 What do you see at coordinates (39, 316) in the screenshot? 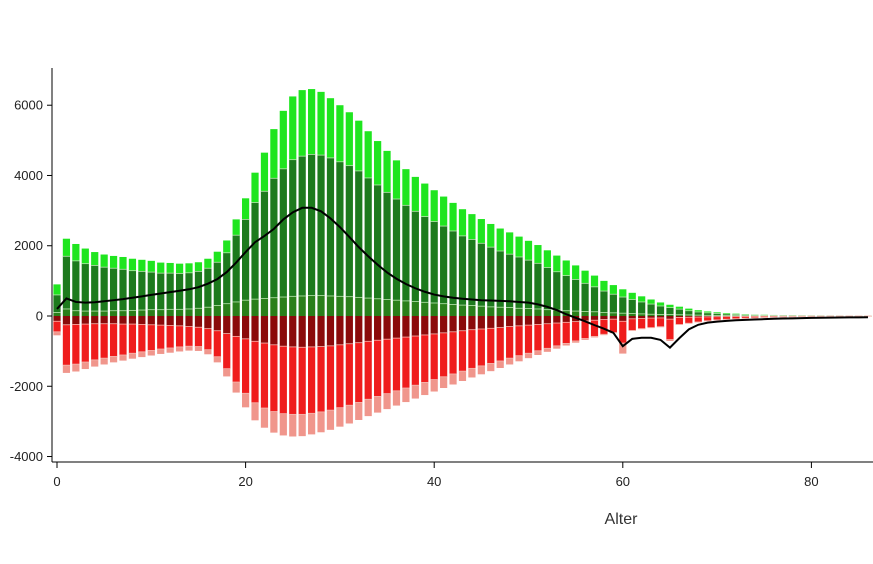
I see `y-tick-label: 0` at bounding box center [39, 316].